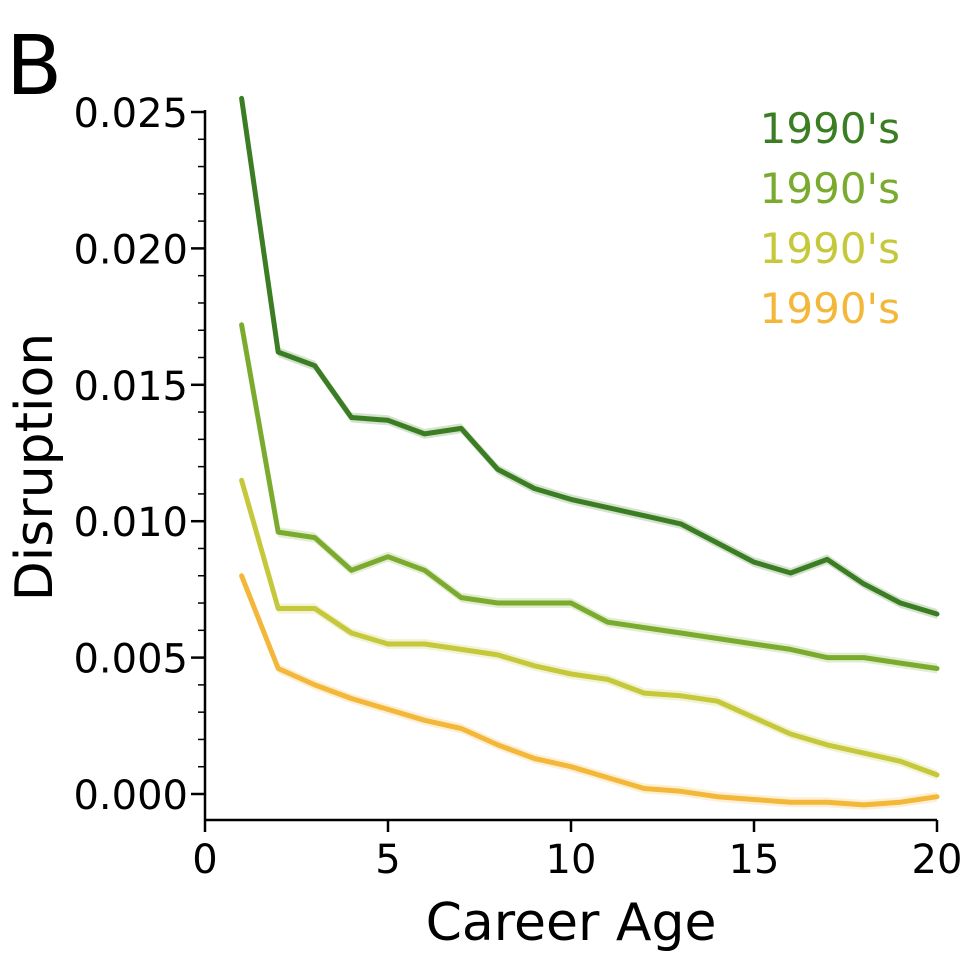 The image size is (973, 975). What do you see at coordinates (139, 455) in the screenshot?
I see `y-ticks: 0.000 0.005 0.010 0.015 0.020 0.025` at bounding box center [139, 455].